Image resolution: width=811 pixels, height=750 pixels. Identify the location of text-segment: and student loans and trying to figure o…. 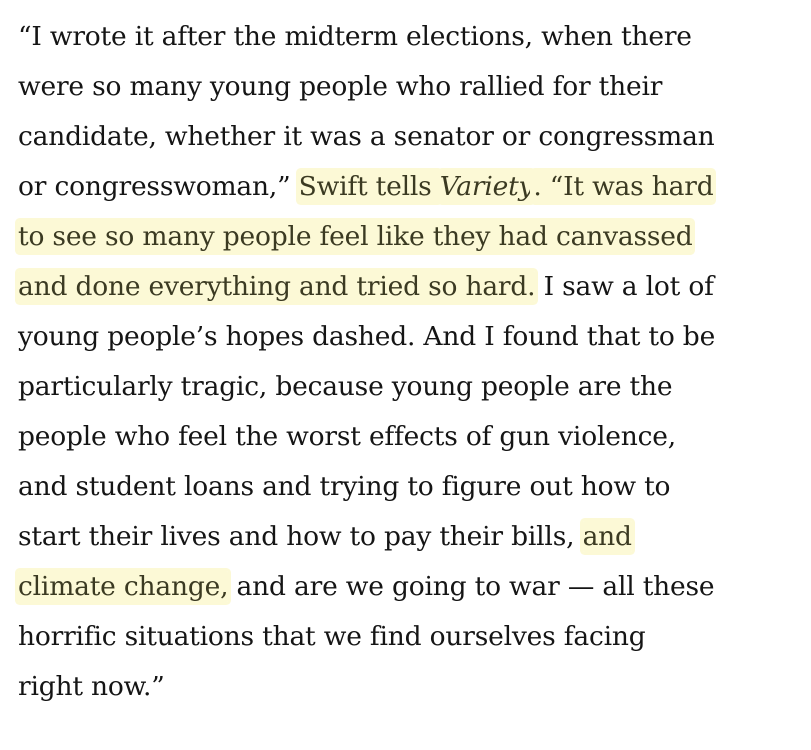
(344, 486).